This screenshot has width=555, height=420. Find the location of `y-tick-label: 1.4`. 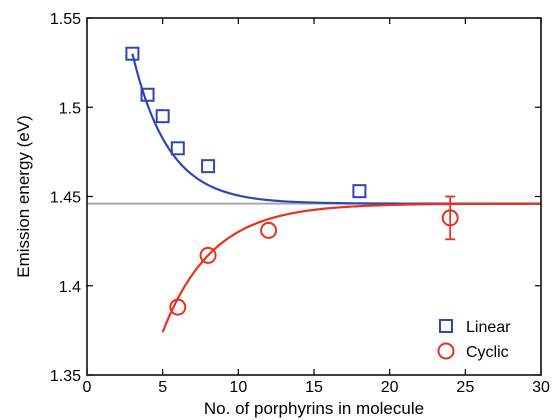

y-tick-label: 1.4 is located at coordinates (70, 287).